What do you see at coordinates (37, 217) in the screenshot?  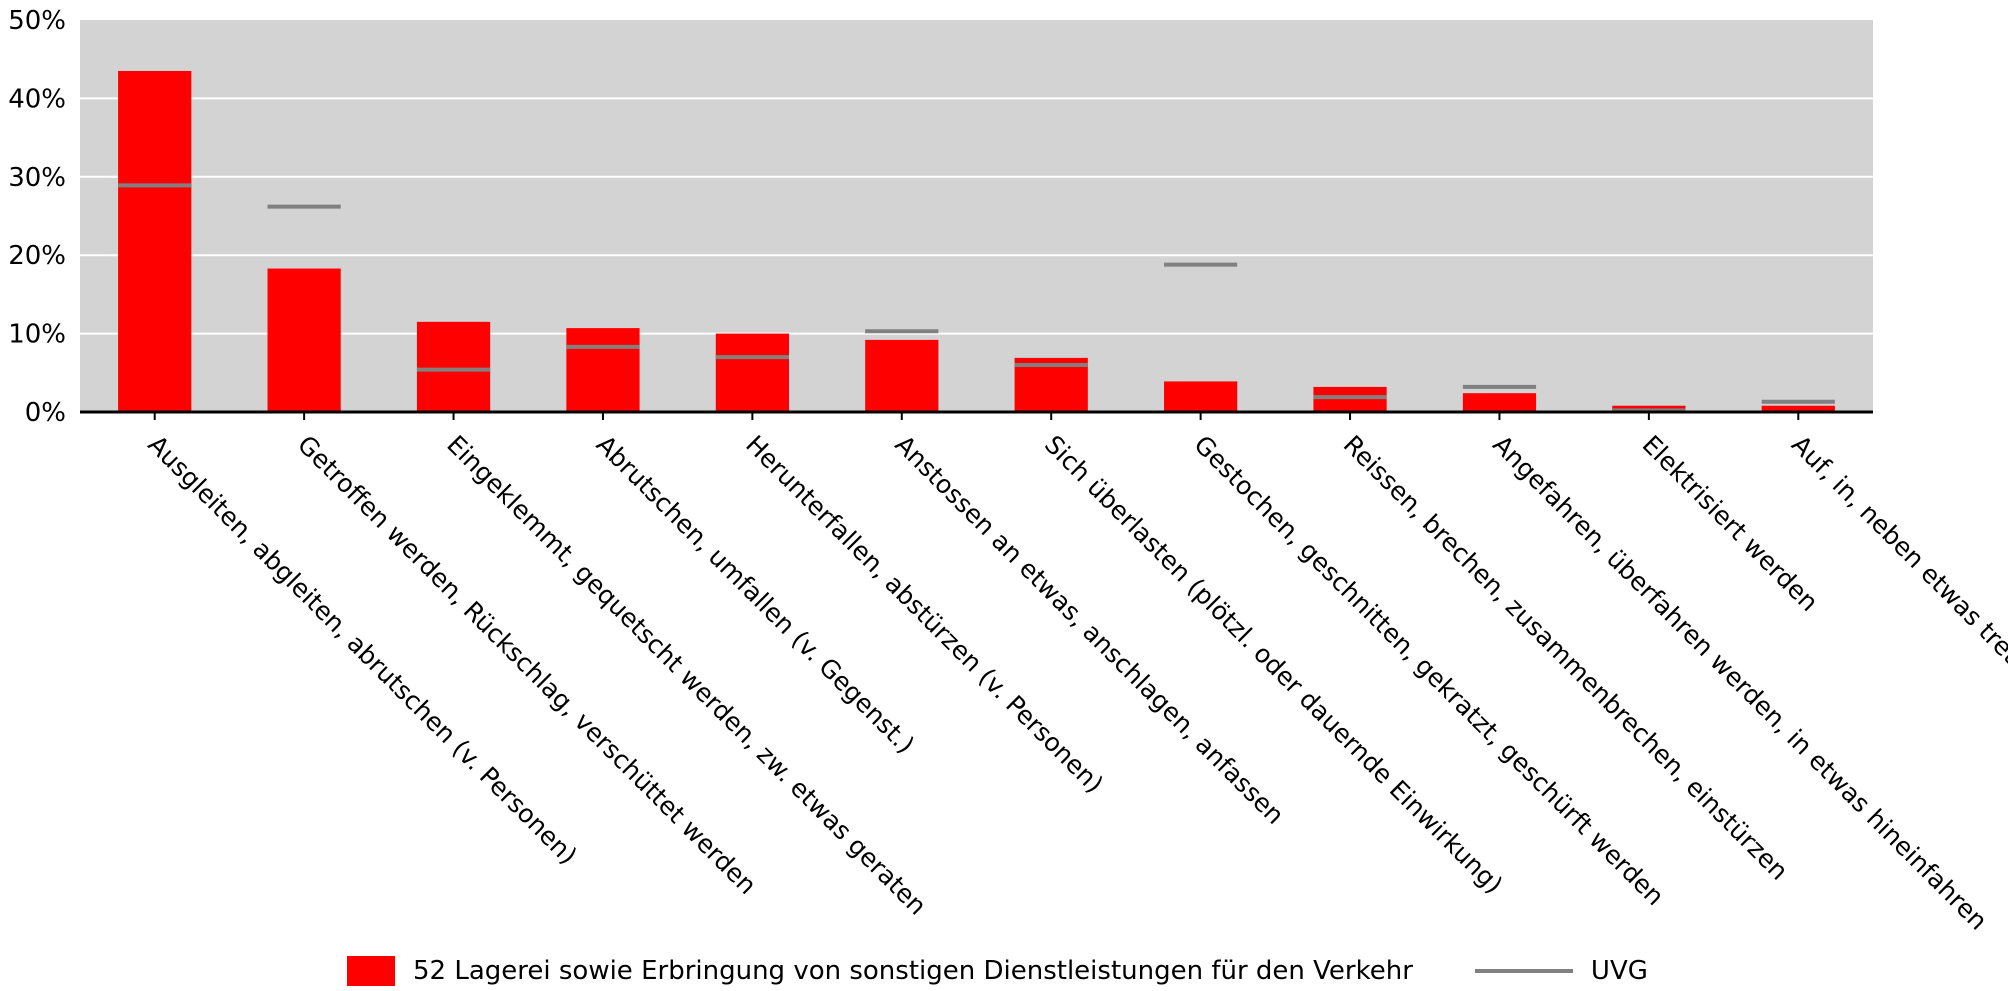 I see `y-axis-ticks: 0% 10% 20% 30% 40% 50%` at bounding box center [37, 217].